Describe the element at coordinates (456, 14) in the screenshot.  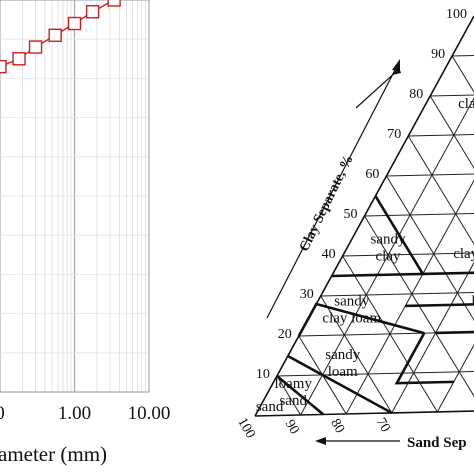
I see `clay-tick-label: 100` at that location.